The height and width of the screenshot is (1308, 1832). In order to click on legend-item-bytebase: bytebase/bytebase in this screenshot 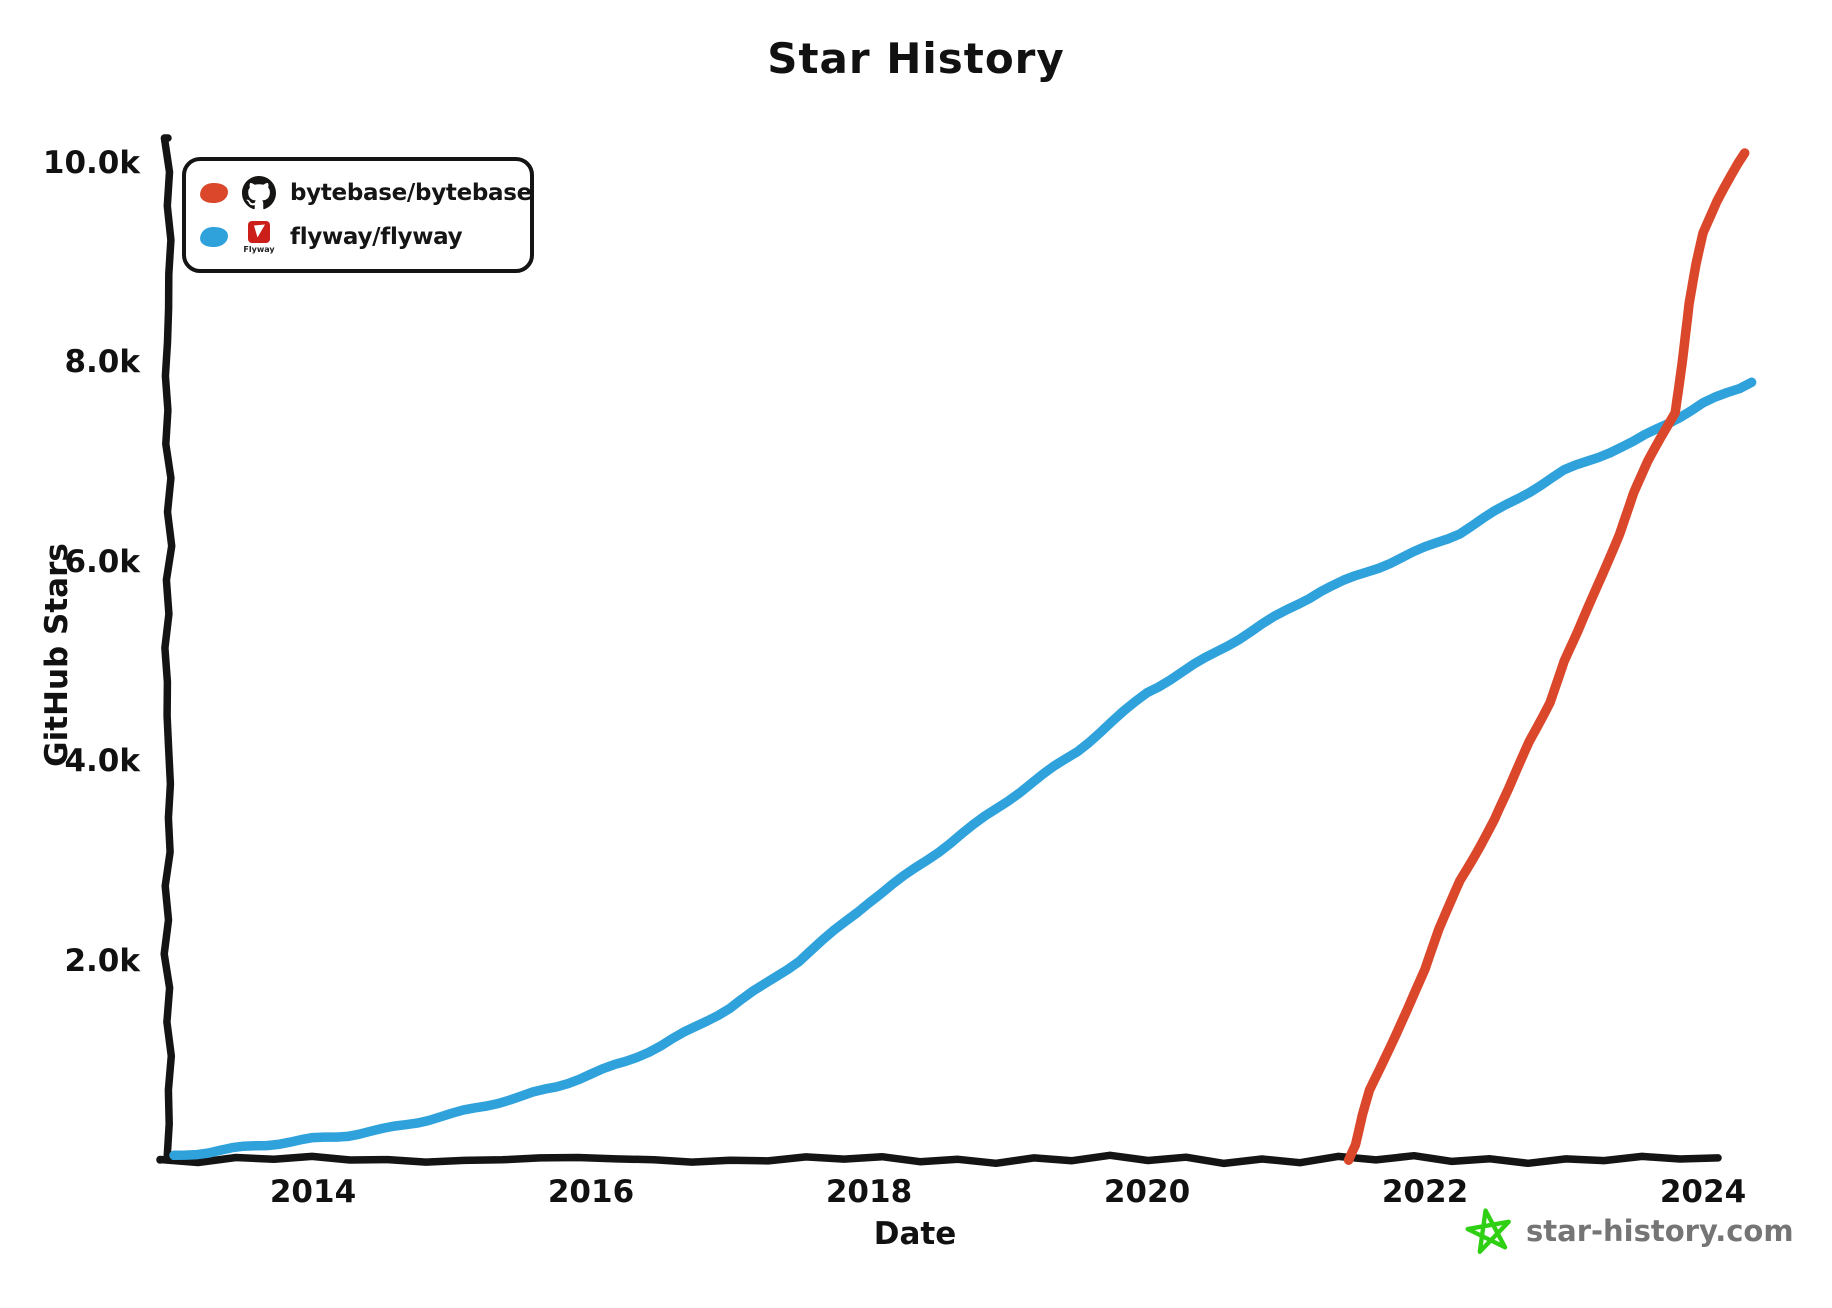, I will do `click(365, 193)`.